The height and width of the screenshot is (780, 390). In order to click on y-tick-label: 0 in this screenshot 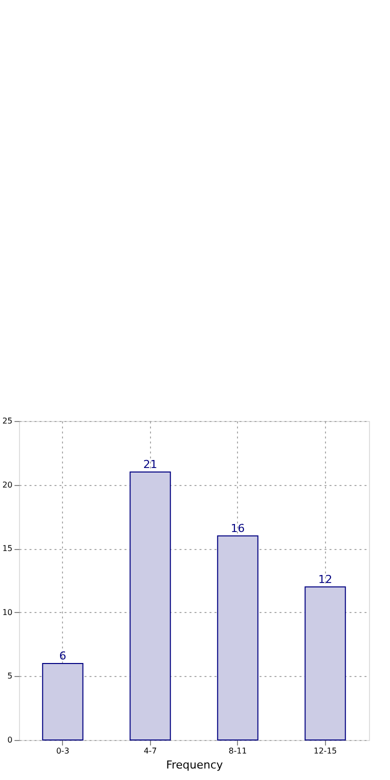, I will do `click(9, 740)`.